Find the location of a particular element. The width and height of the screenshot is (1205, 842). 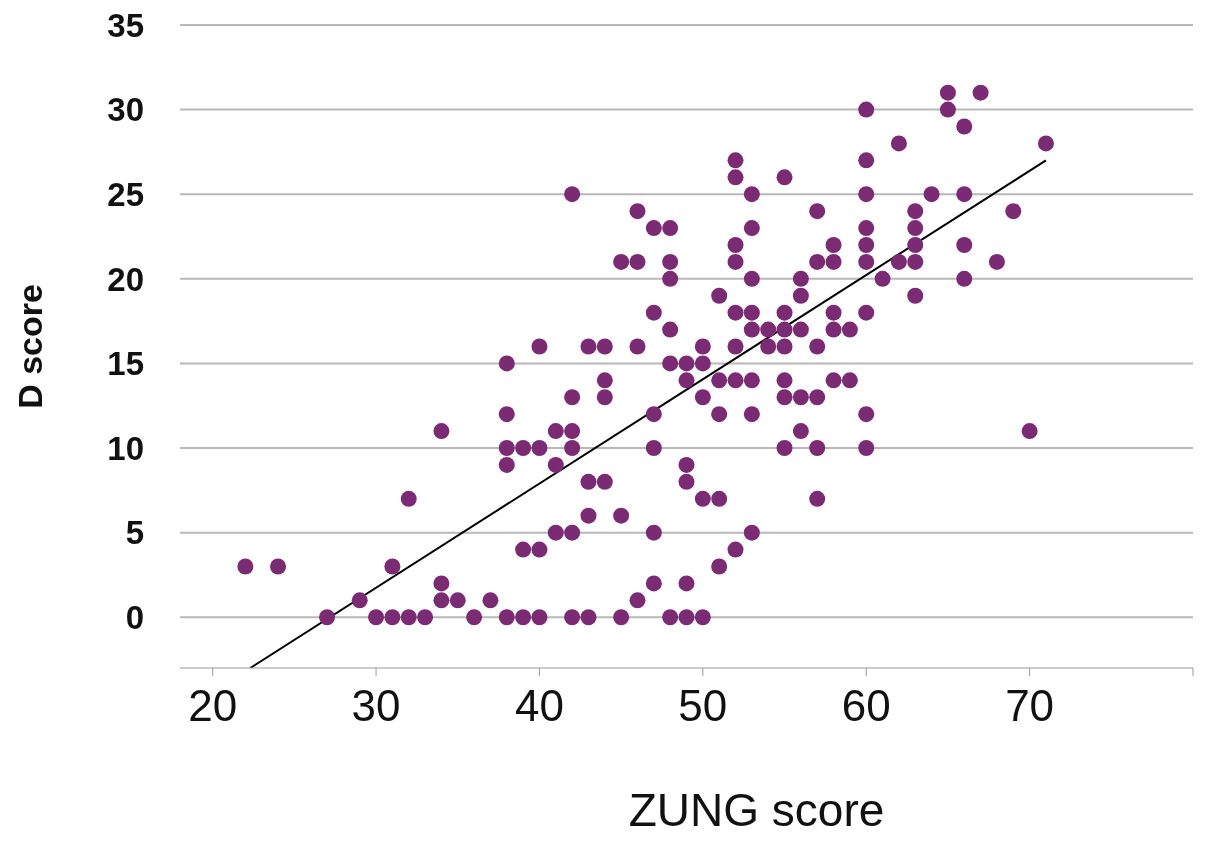

x-axis-title: ZUNG score is located at coordinates (756, 810).